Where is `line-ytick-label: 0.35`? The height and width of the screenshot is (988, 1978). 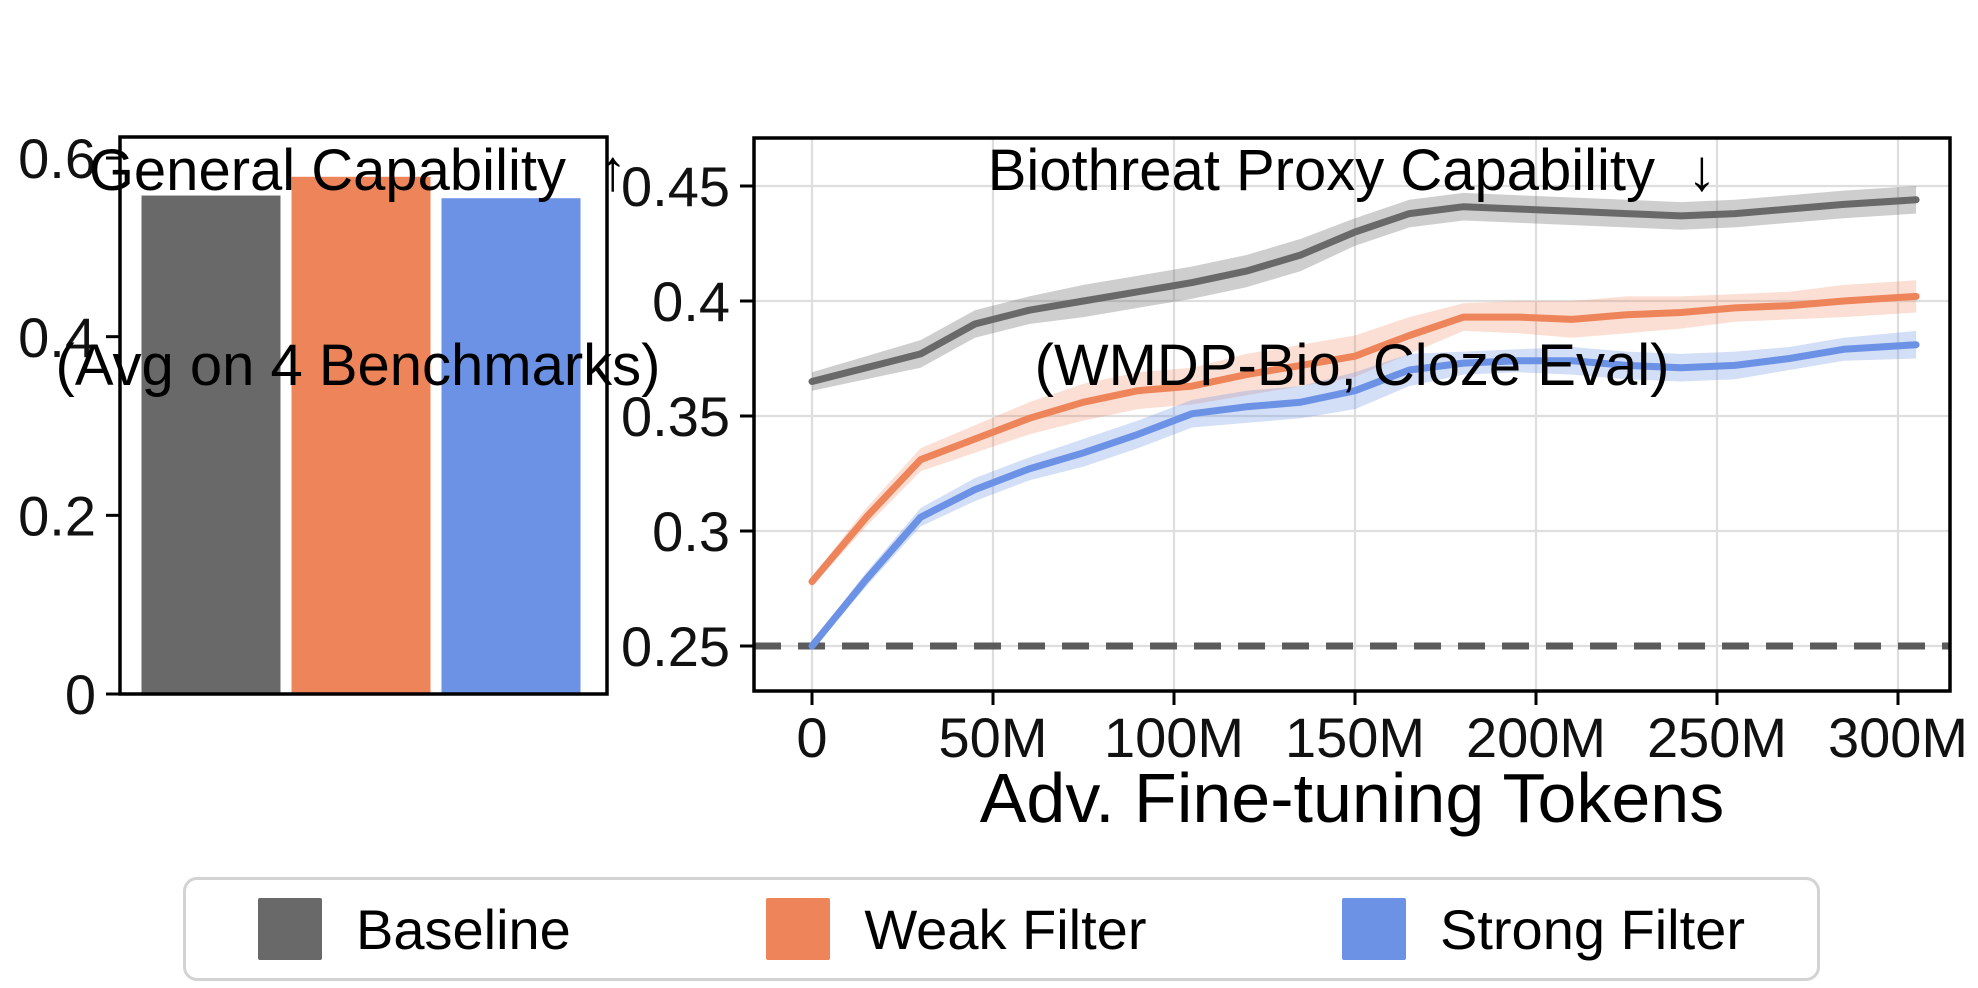 line-ytick-label: 0.35 is located at coordinates (675, 416).